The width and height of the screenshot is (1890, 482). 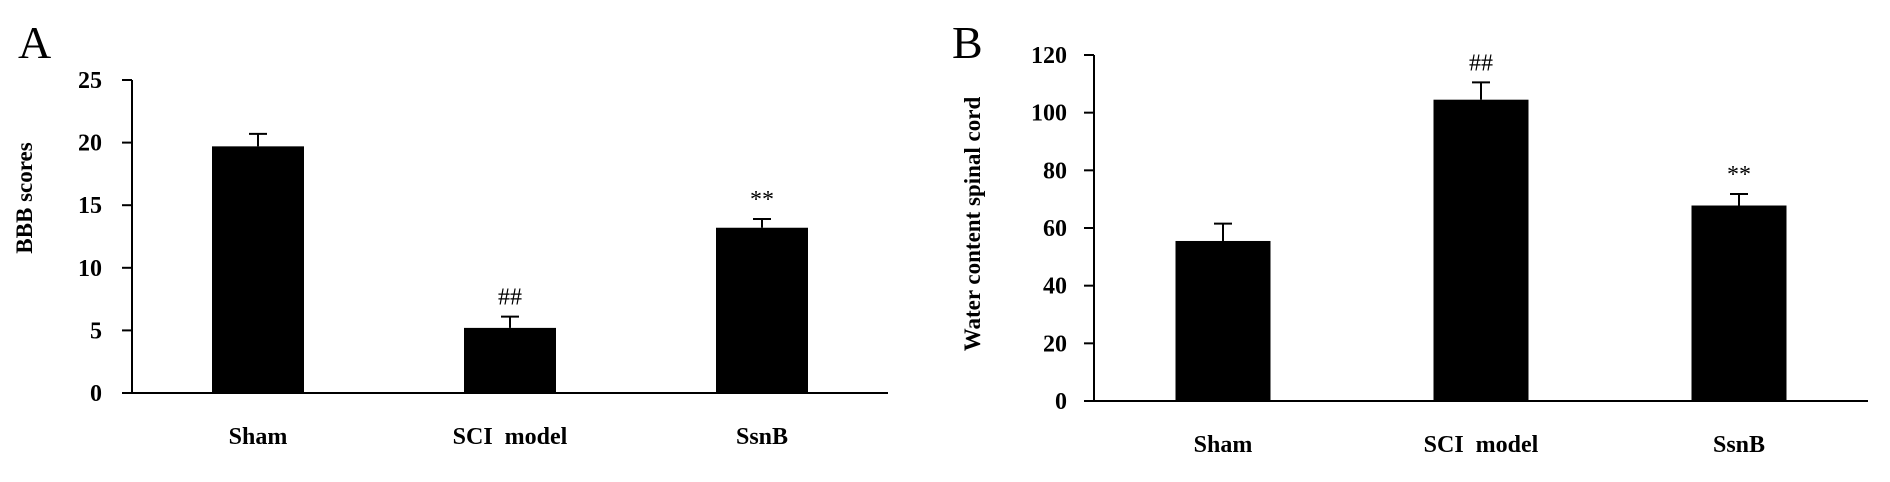 I want to click on x-labels-b: Sham SCI model SsnB, so click(x=1479, y=445).